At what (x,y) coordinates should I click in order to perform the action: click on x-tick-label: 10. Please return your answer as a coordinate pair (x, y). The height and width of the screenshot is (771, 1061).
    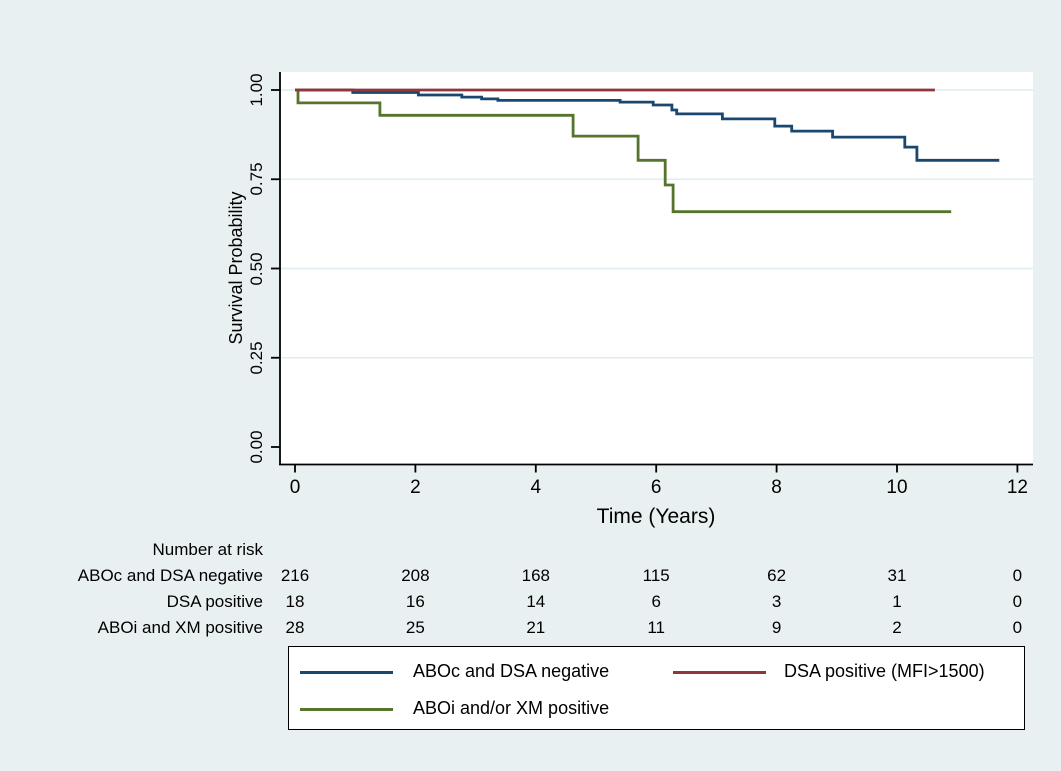
    Looking at the image, I should click on (897, 487).